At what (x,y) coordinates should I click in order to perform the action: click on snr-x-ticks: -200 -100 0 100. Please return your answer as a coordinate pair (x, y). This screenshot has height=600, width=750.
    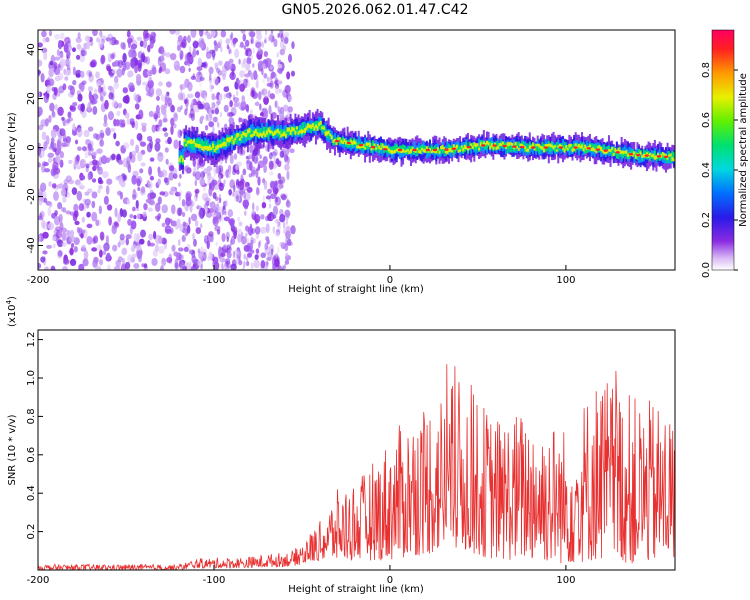
    Looking at the image, I should click on (301, 575).